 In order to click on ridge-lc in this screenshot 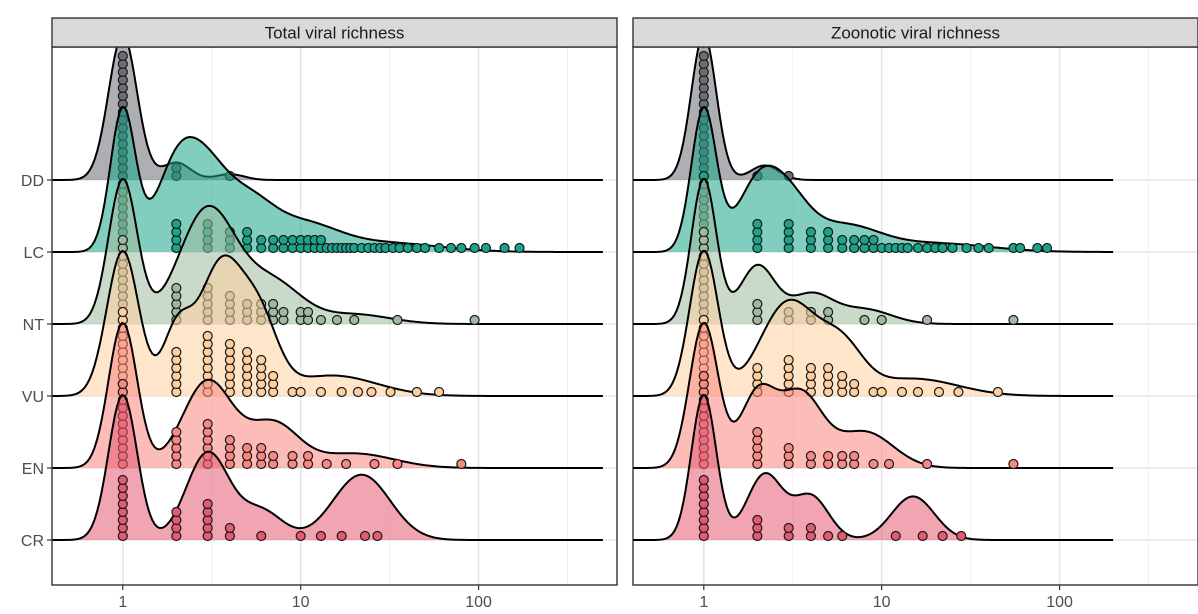, I will do `click(873, 179)`.